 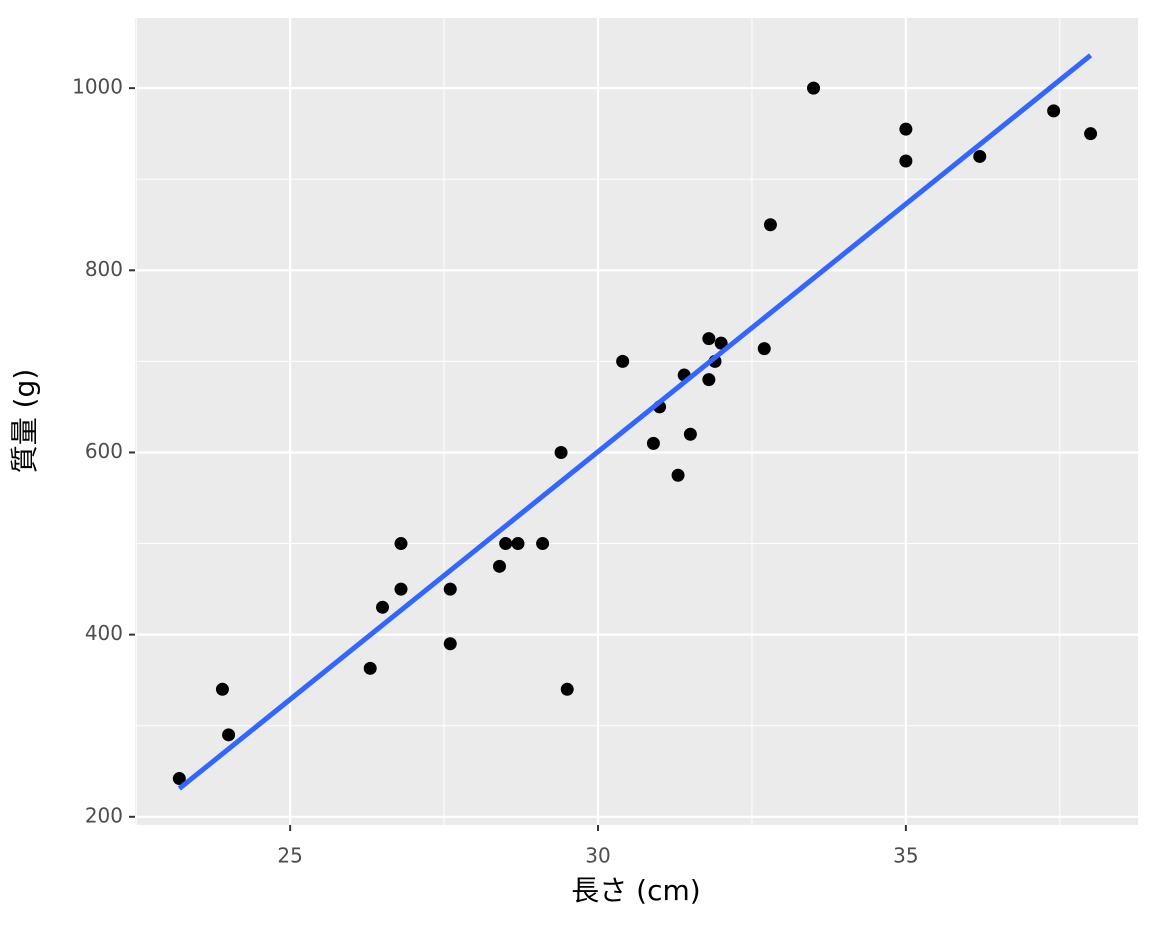 What do you see at coordinates (289, 856) in the screenshot?
I see `x-tick-label: 25` at bounding box center [289, 856].